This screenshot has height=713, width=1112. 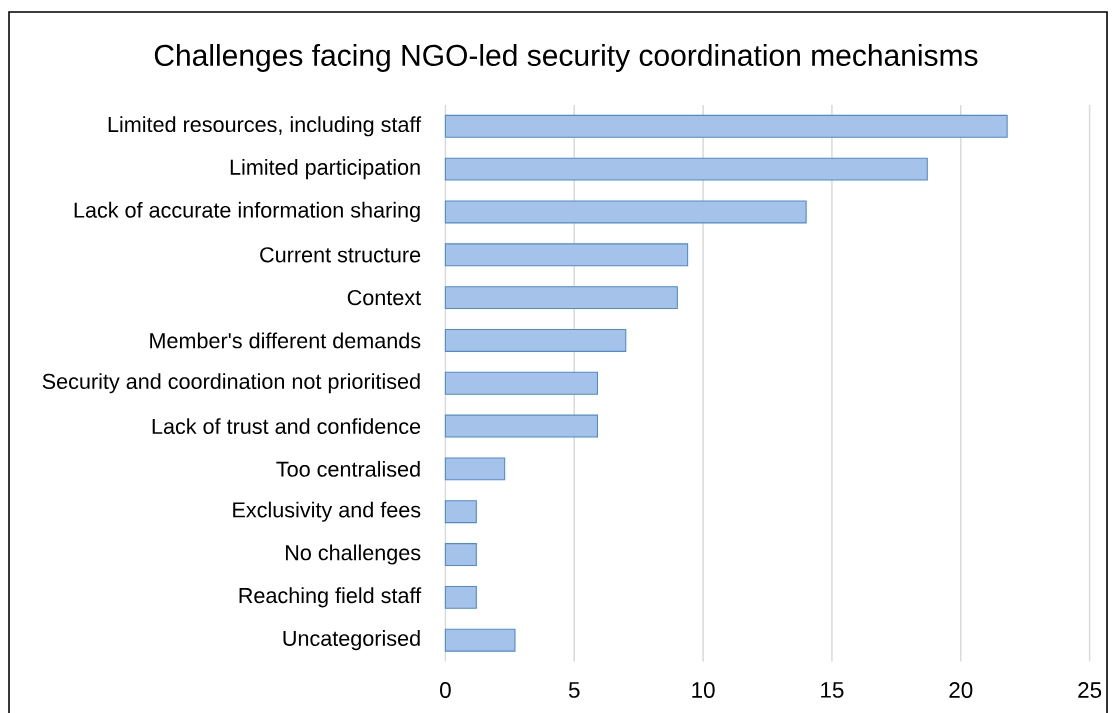 I want to click on y-tick-label: Context, so click(x=384, y=297).